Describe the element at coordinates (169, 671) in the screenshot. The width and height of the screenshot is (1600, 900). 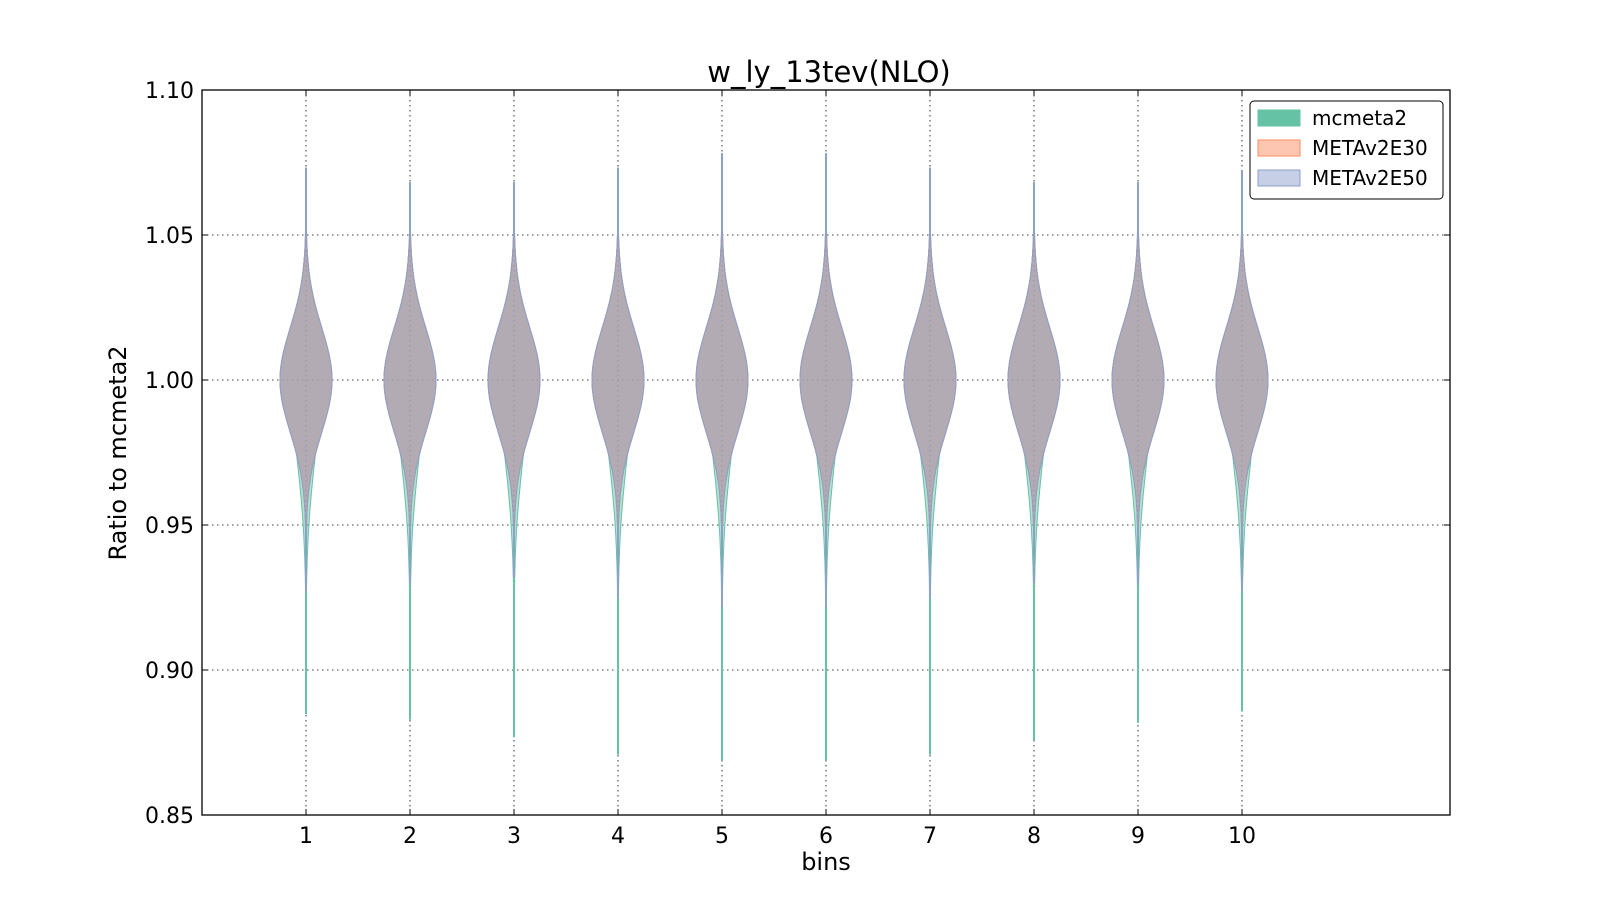
I see `y-tick-label: 0.90` at that location.